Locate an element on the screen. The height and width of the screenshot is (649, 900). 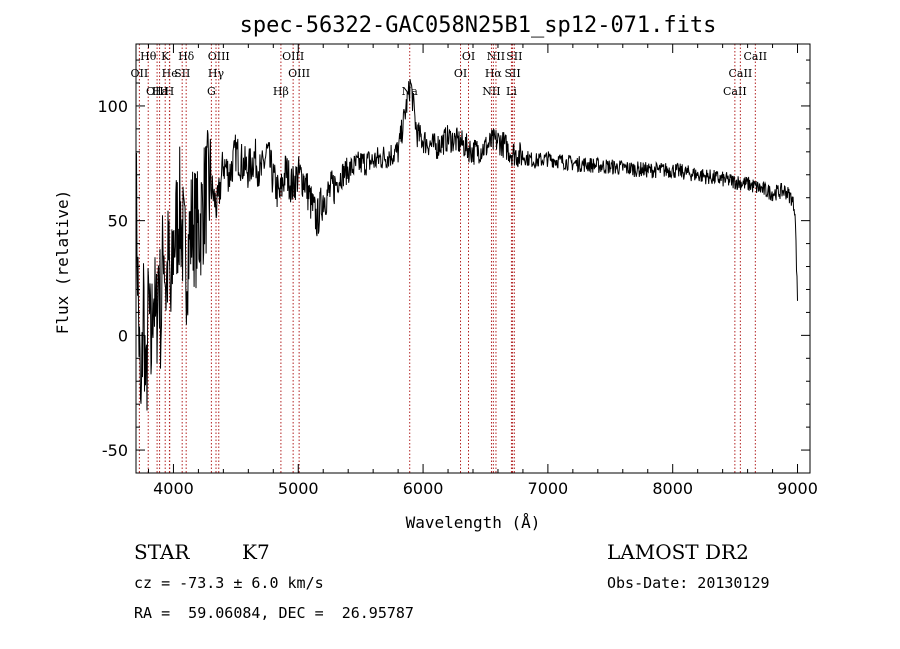
object-subclass: K7 is located at coordinates (256, 552).